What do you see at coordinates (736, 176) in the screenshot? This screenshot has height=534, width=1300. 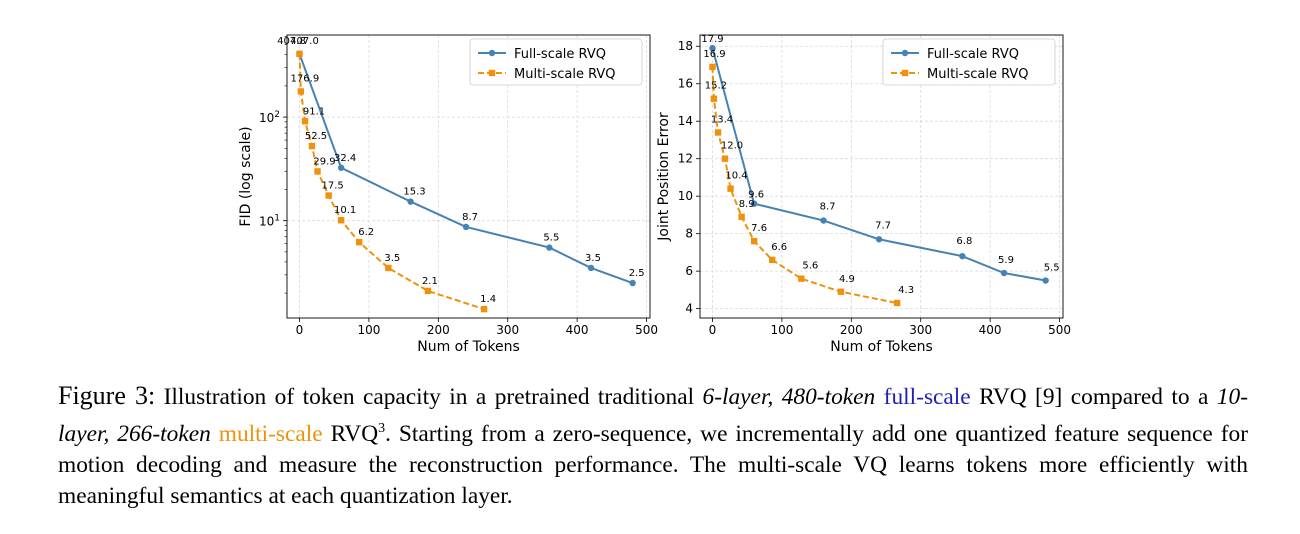 I see `data-label: 10.4` at bounding box center [736, 176].